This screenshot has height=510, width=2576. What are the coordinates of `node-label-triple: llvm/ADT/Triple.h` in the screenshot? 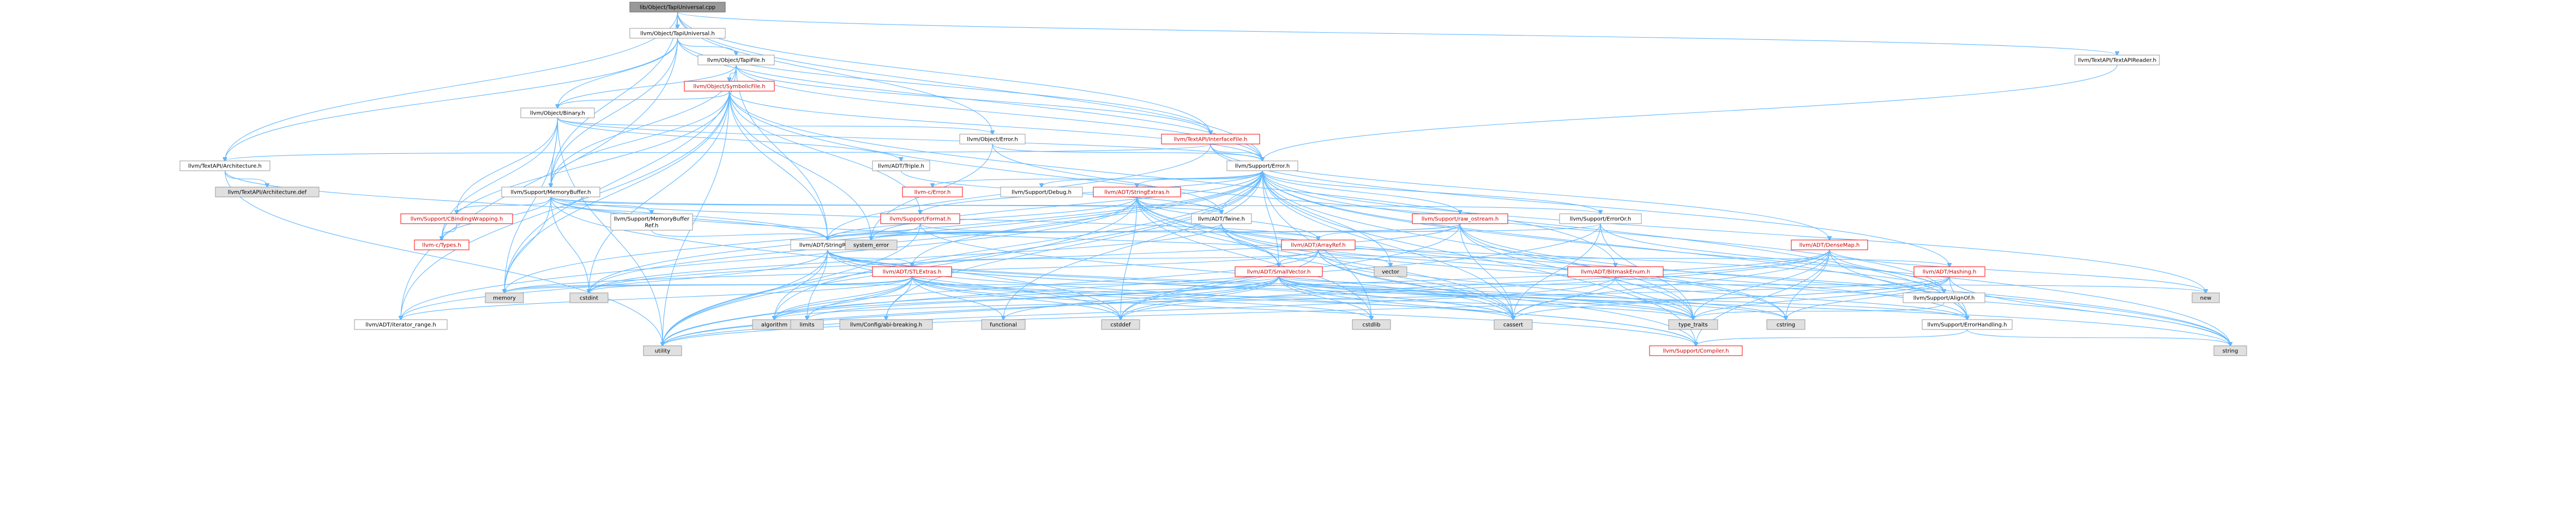 It's located at (901, 167).